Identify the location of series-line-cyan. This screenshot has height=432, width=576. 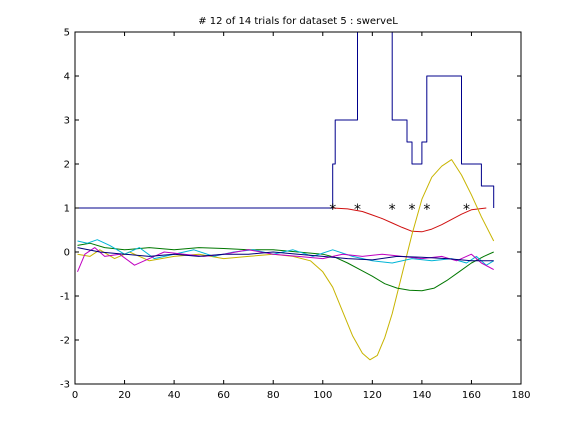
(285, 252).